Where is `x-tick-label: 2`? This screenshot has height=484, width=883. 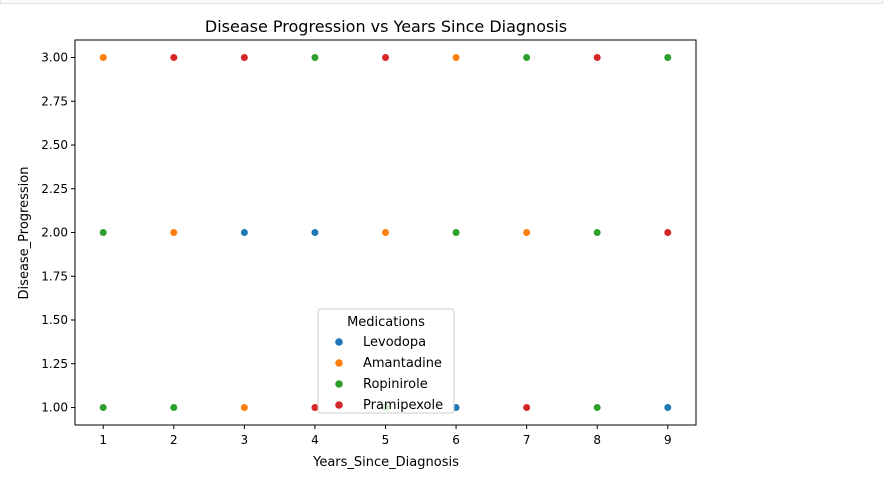
x-tick-label: 2 is located at coordinates (174, 440).